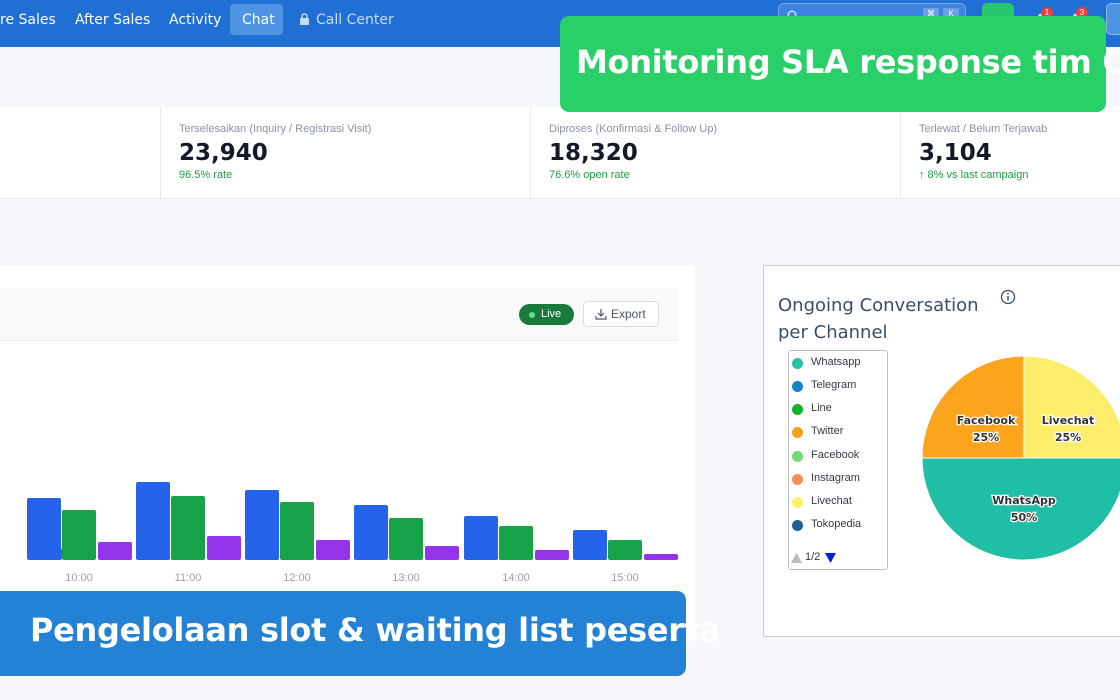 Image resolution: width=1120 pixels, height=700 pixels. Describe the element at coordinates (79, 578) in the screenshot. I see `x-tick-label: 10:00` at that location.